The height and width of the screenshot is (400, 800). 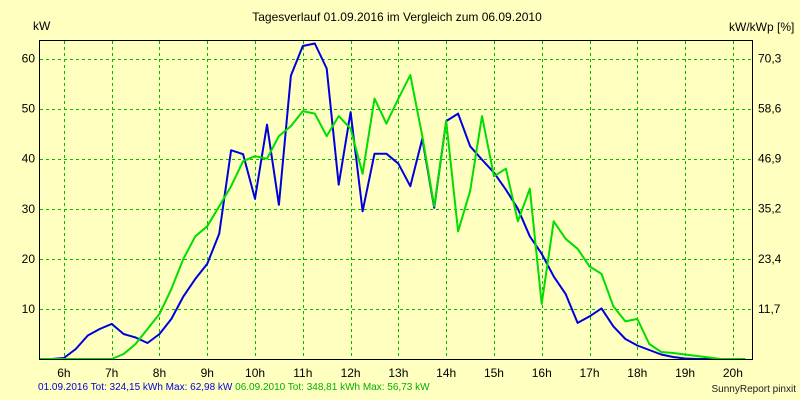 What do you see at coordinates (332, 387) in the screenshot?
I see `footer-summary-green: 06.09.2010 Tot: 348,81 kWh Max: 56,73 kW` at bounding box center [332, 387].